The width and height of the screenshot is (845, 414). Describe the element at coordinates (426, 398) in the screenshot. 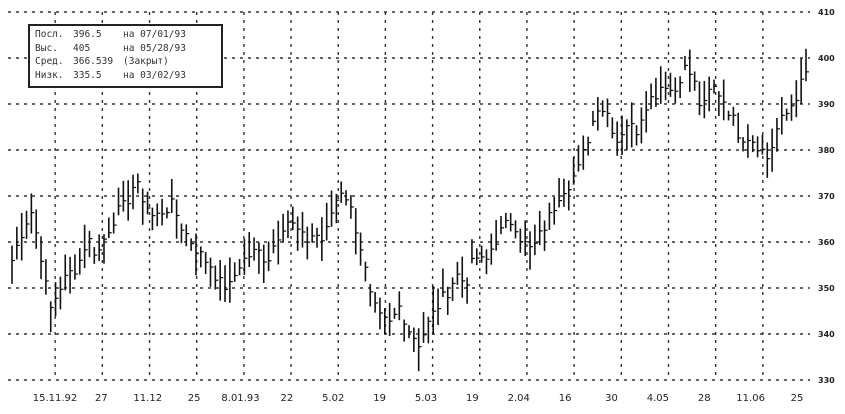

I see `x-tick-label: 5.03` at that location.